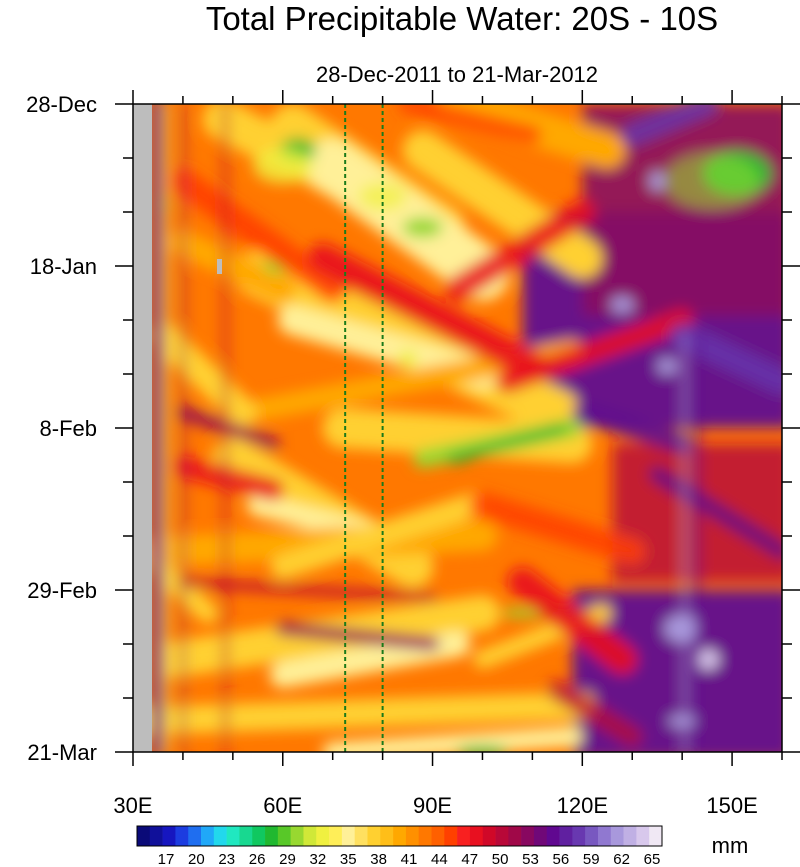 The width and height of the screenshot is (800, 867). Describe the element at coordinates (378, 859) in the screenshot. I see `colorbar-label: 38` at that location.